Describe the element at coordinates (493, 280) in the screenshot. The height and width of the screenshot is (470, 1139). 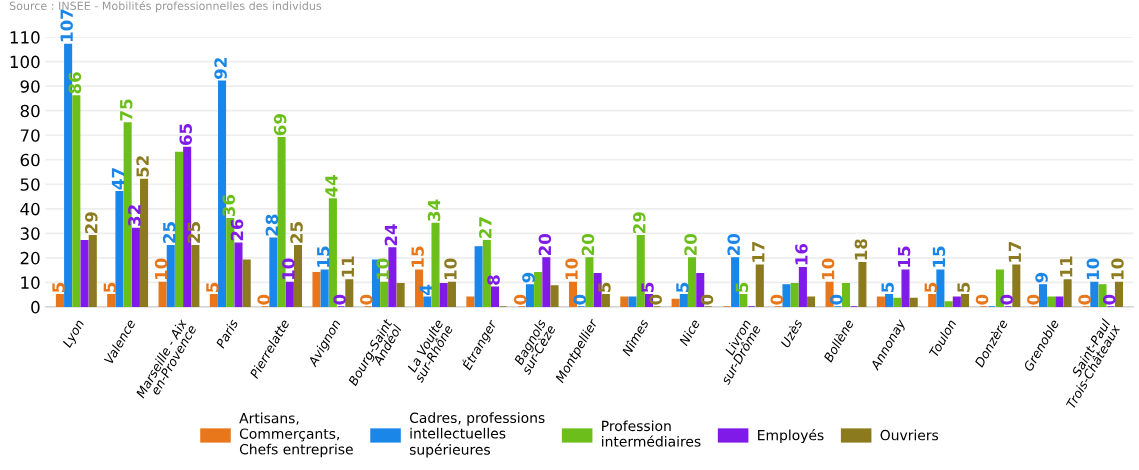
I see `data-label: 8` at that location.